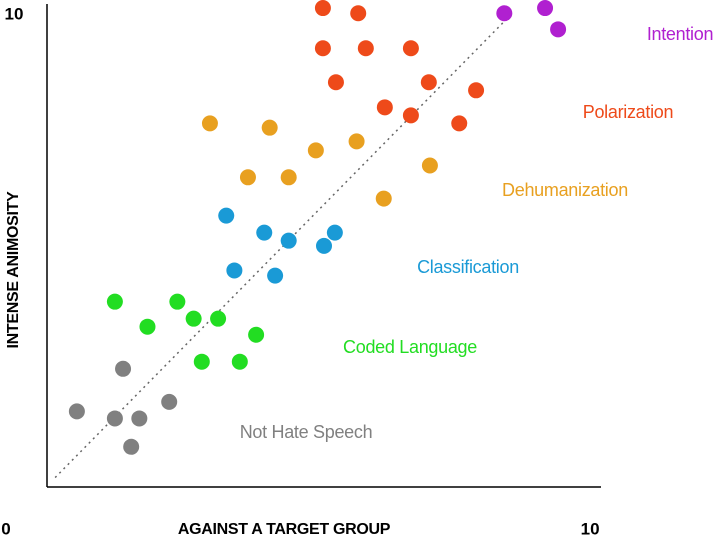  I want to click on x-axis-title: AGAINST A TARGET GROUP, so click(284, 529).